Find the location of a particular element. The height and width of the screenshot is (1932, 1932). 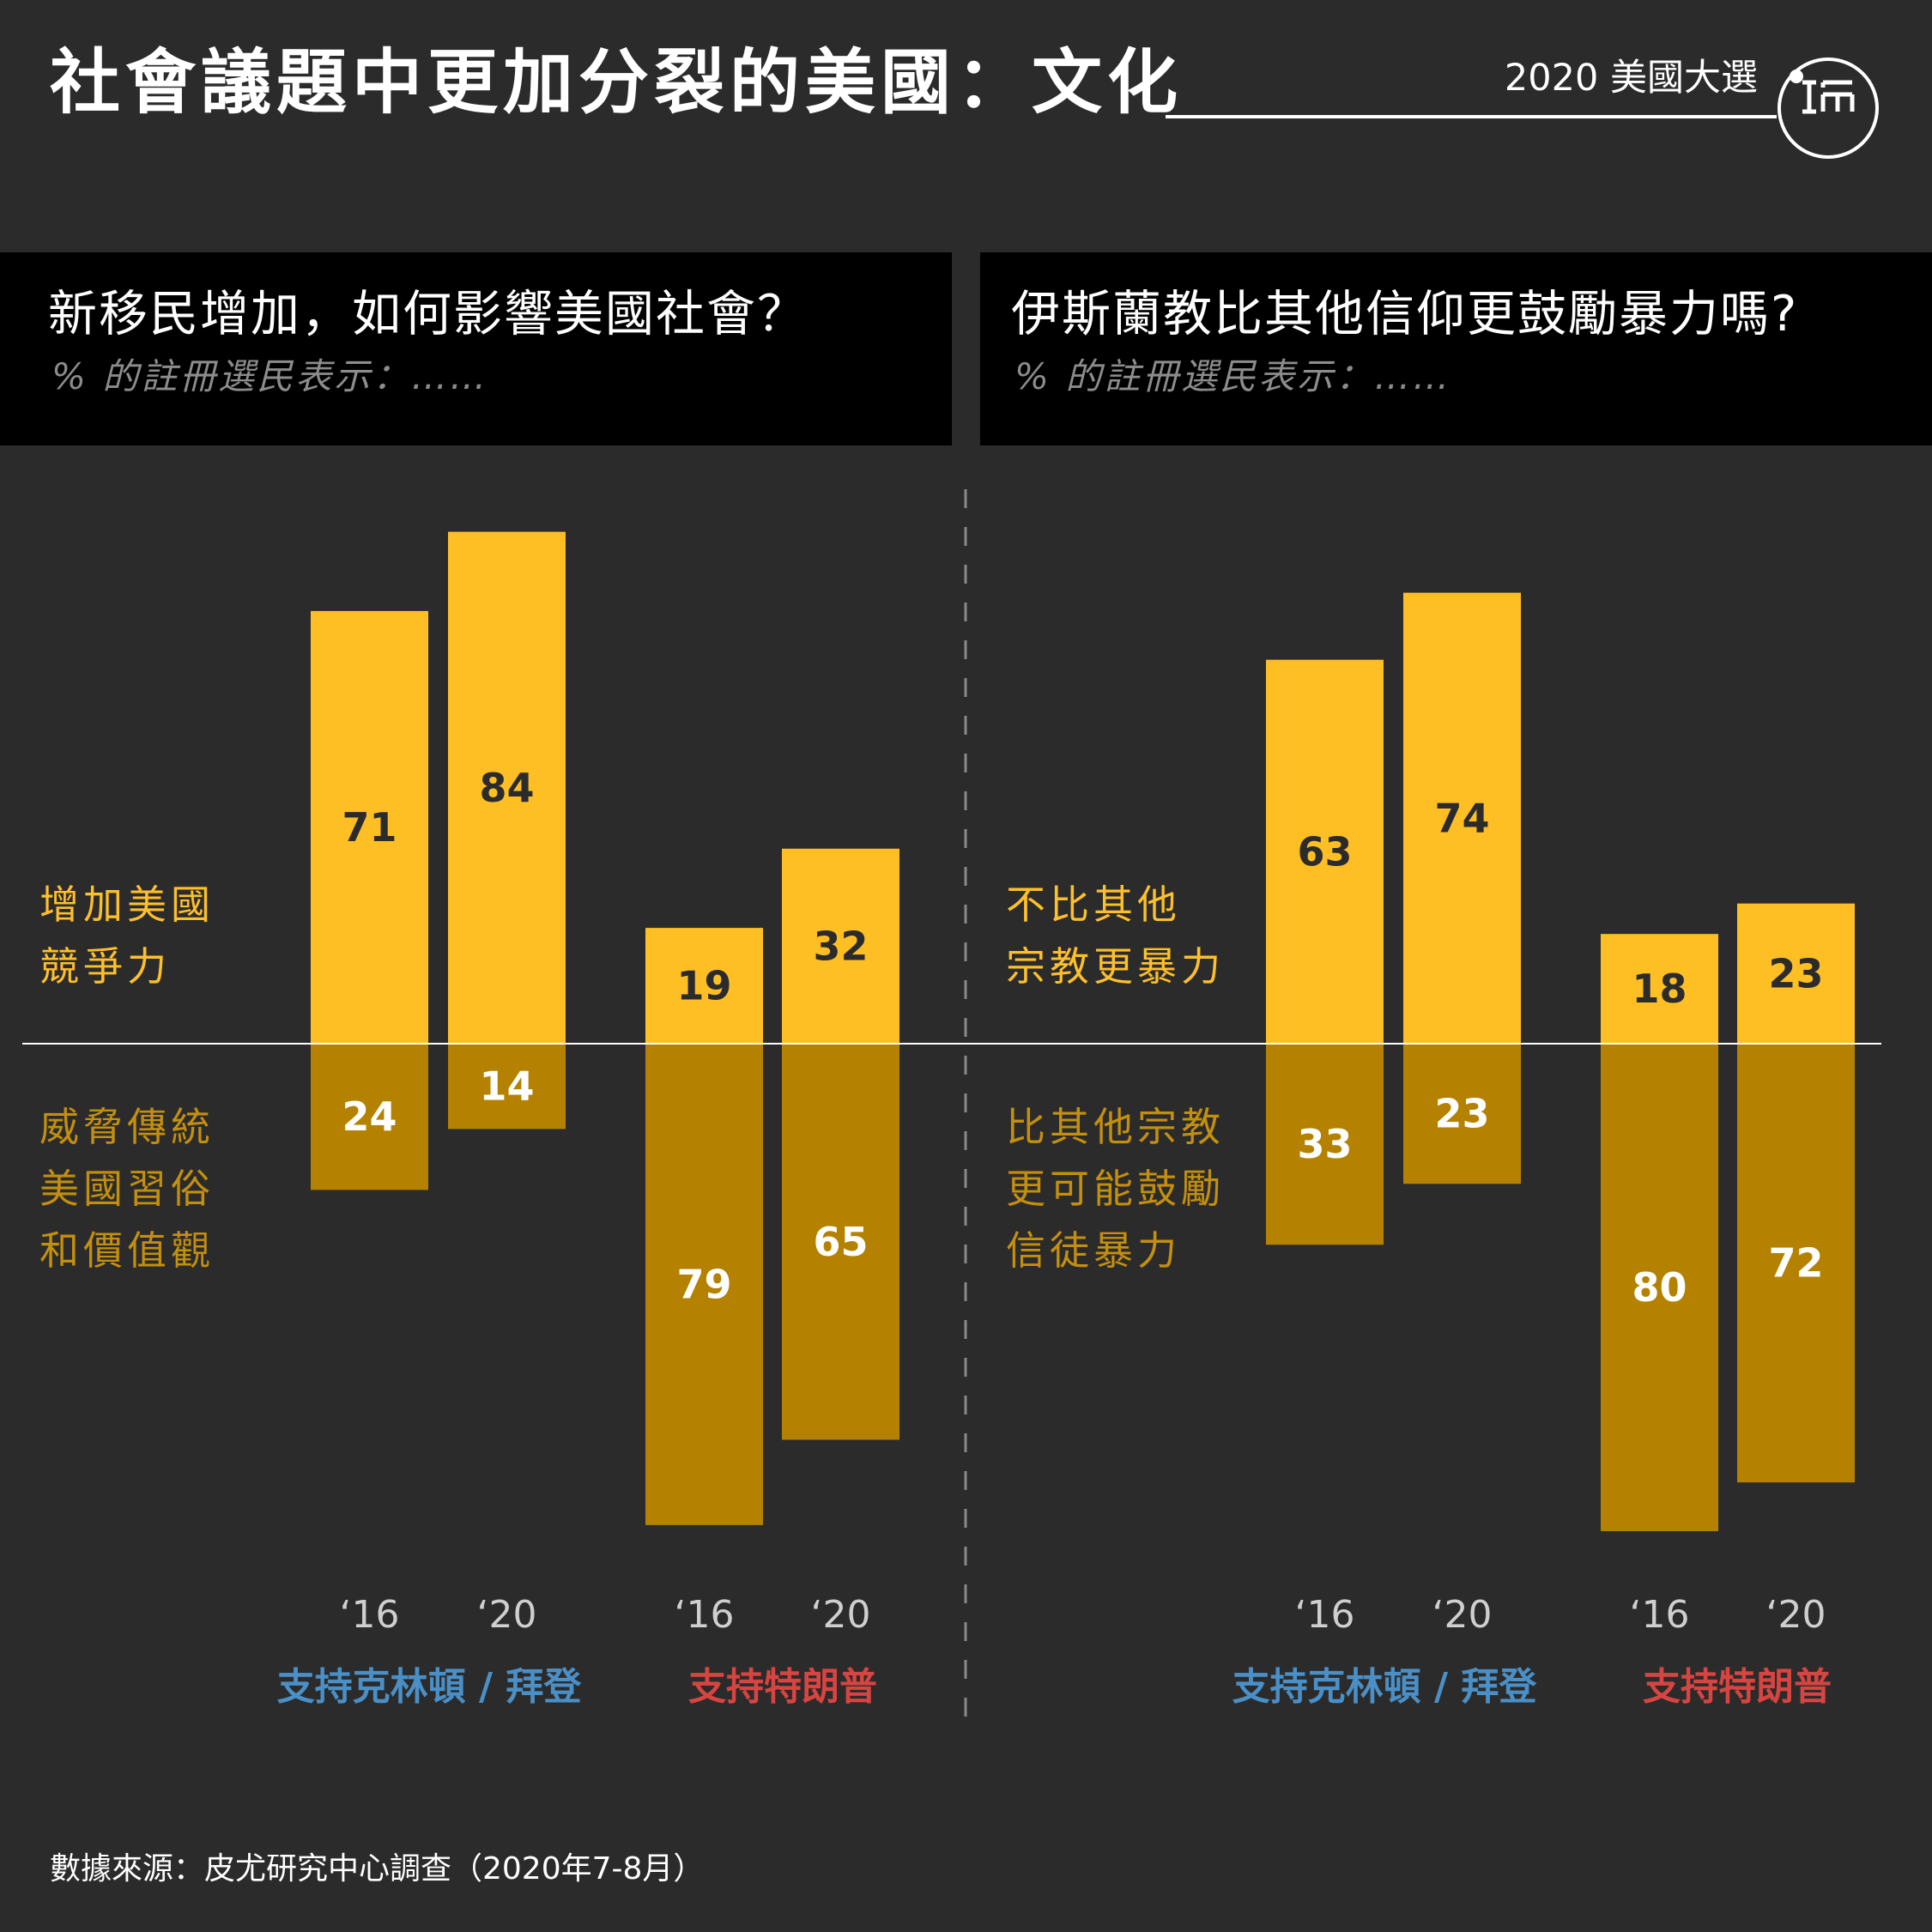

data-label-positive: 74 is located at coordinates (1462, 818).